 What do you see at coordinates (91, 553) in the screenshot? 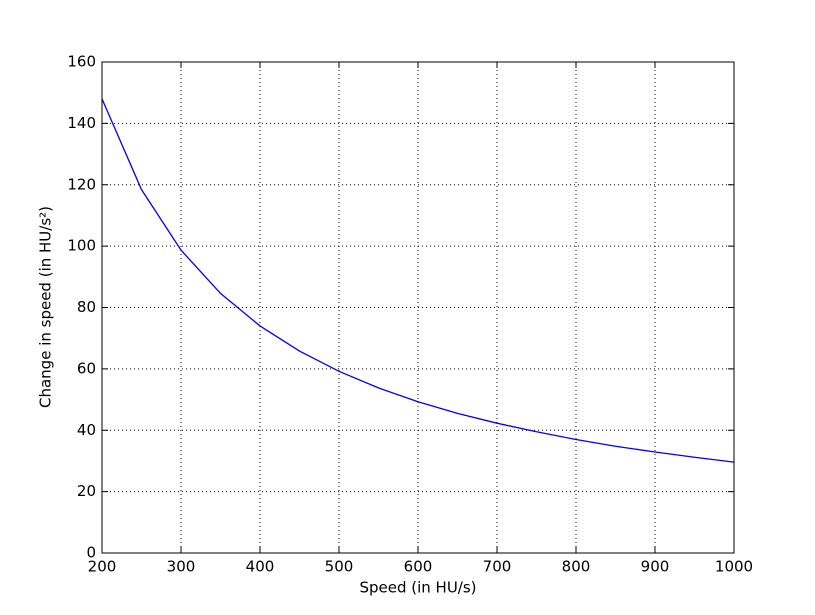
I see `y-tick-label: 0` at bounding box center [91, 553].